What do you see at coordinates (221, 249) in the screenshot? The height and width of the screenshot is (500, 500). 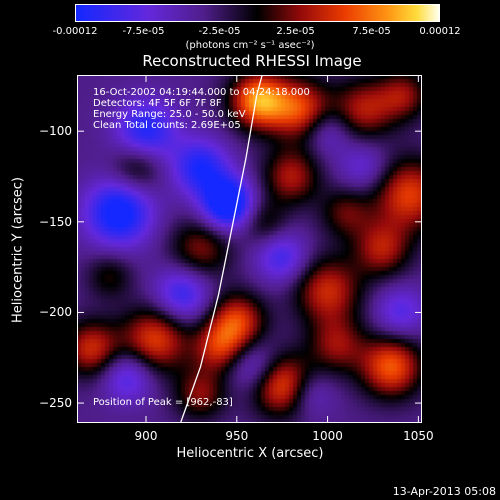 I see `solar-limb-curve` at bounding box center [221, 249].